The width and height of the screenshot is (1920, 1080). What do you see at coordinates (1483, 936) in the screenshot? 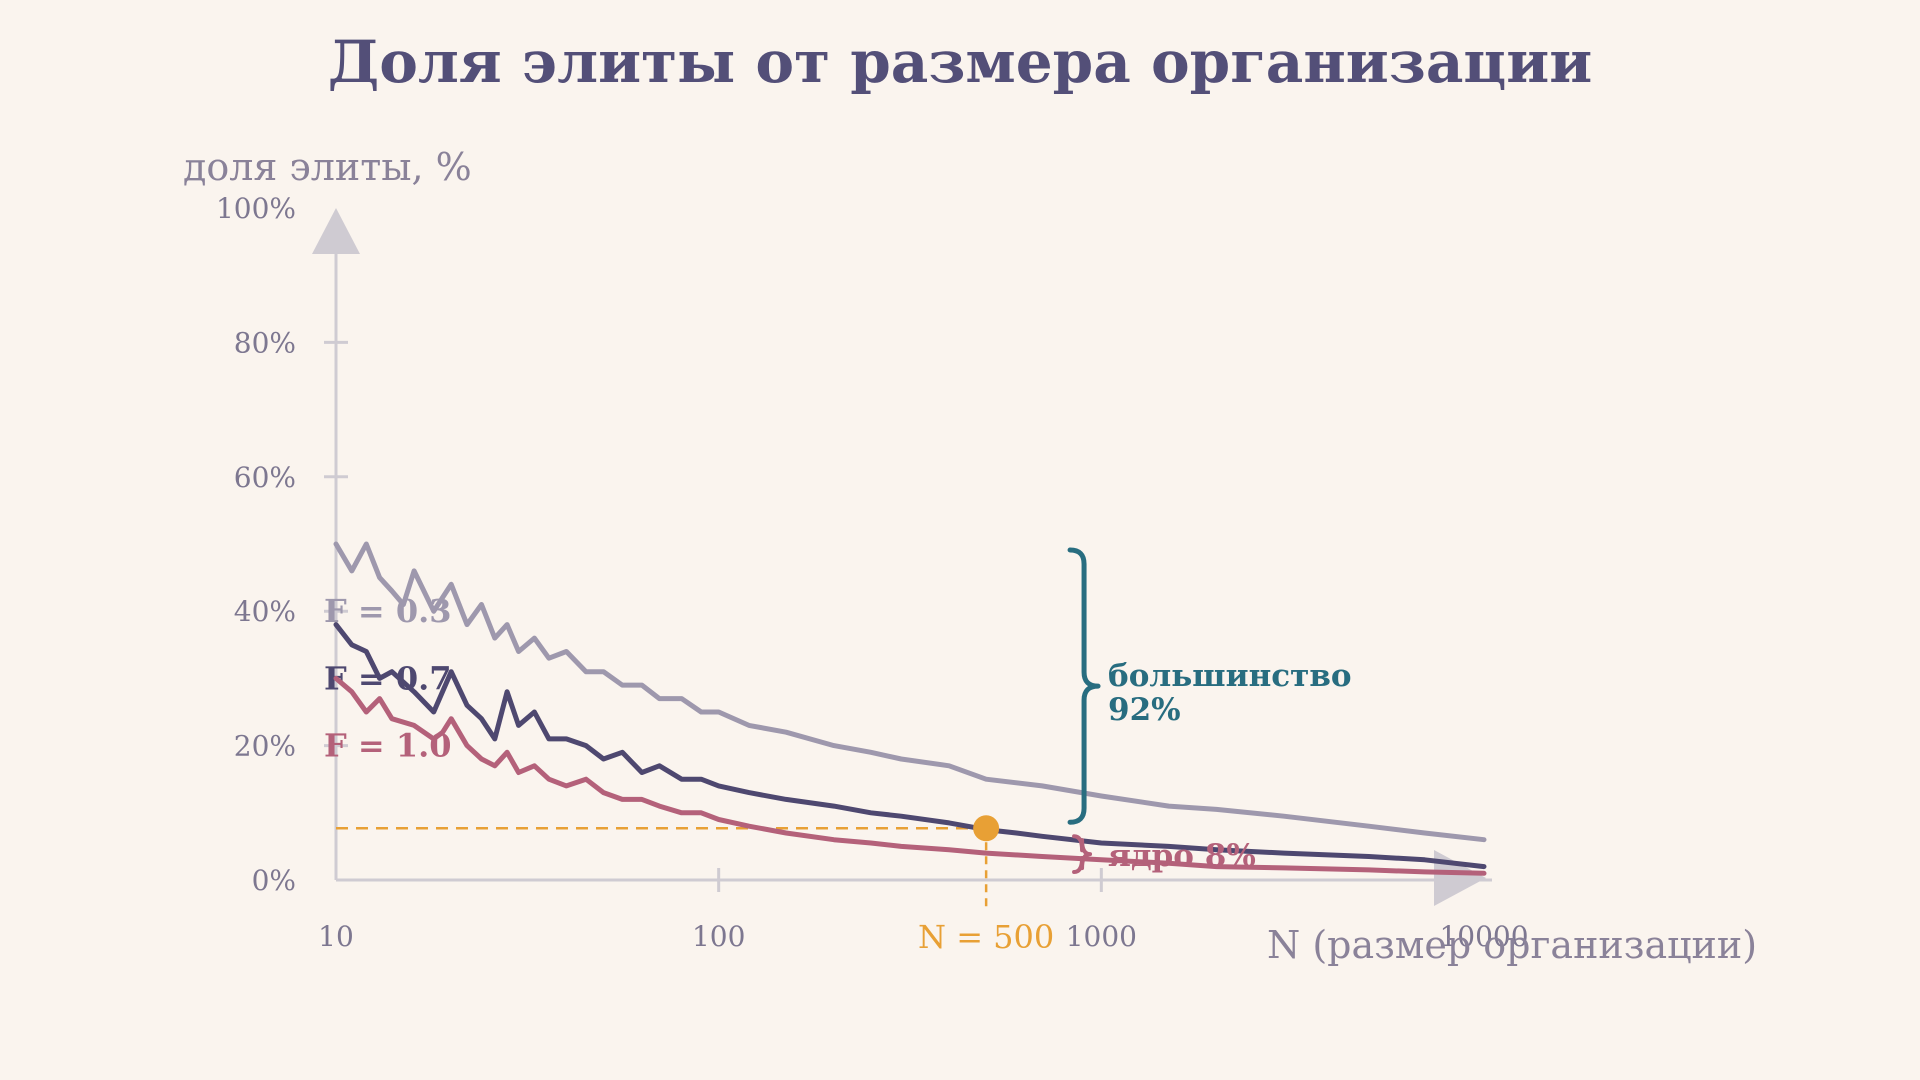
I see `x-tick-label: 10000` at bounding box center [1483, 936].